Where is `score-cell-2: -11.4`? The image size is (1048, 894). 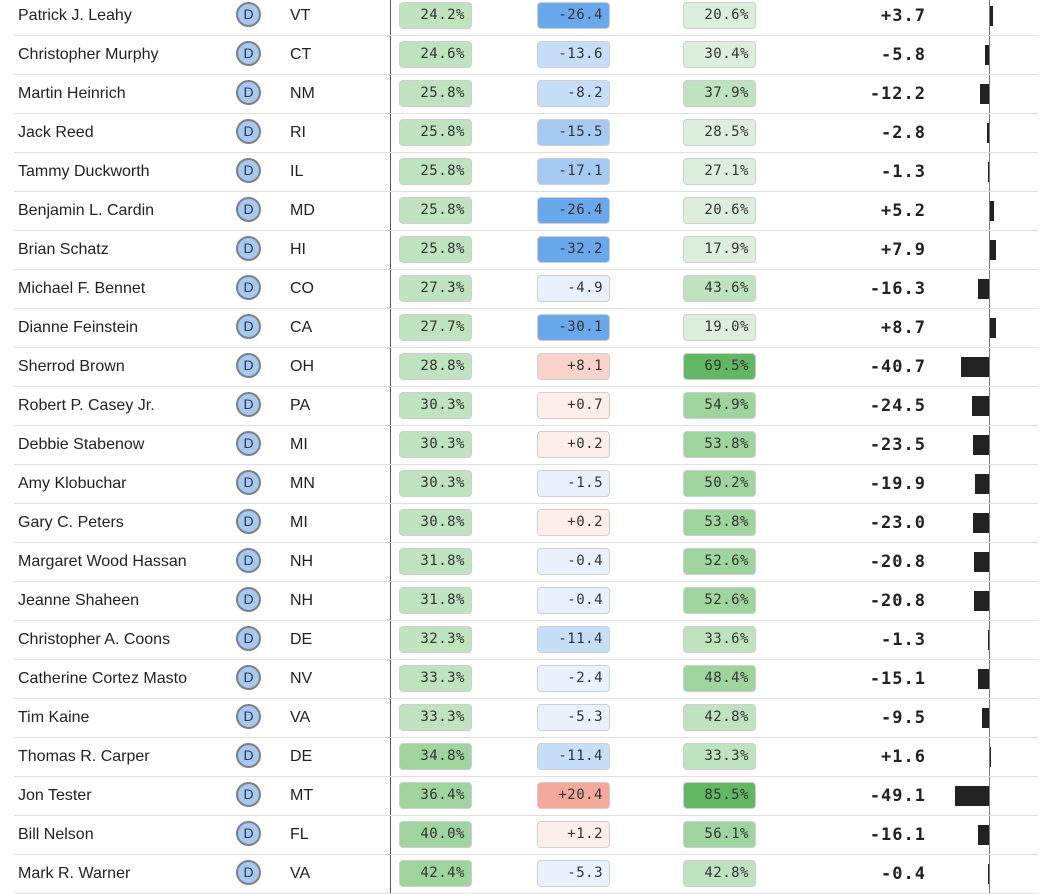
score-cell-2: -11.4 is located at coordinates (573, 639).